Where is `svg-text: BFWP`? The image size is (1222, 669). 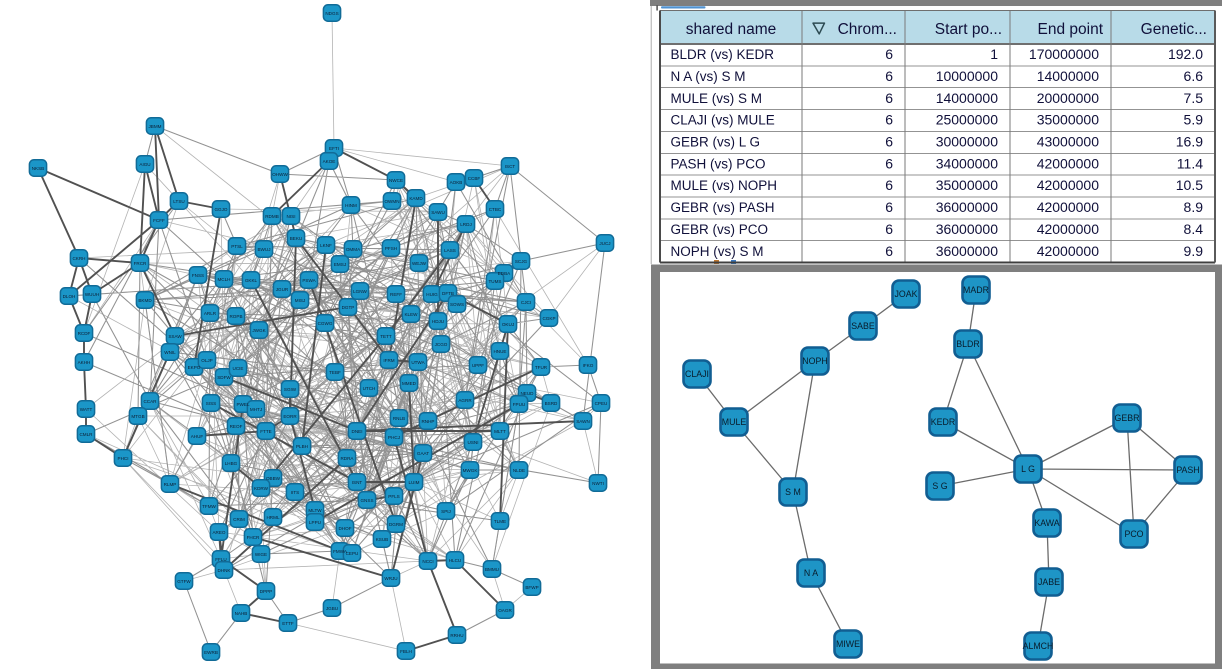
svg-text: BFWP is located at coordinates (531, 587).